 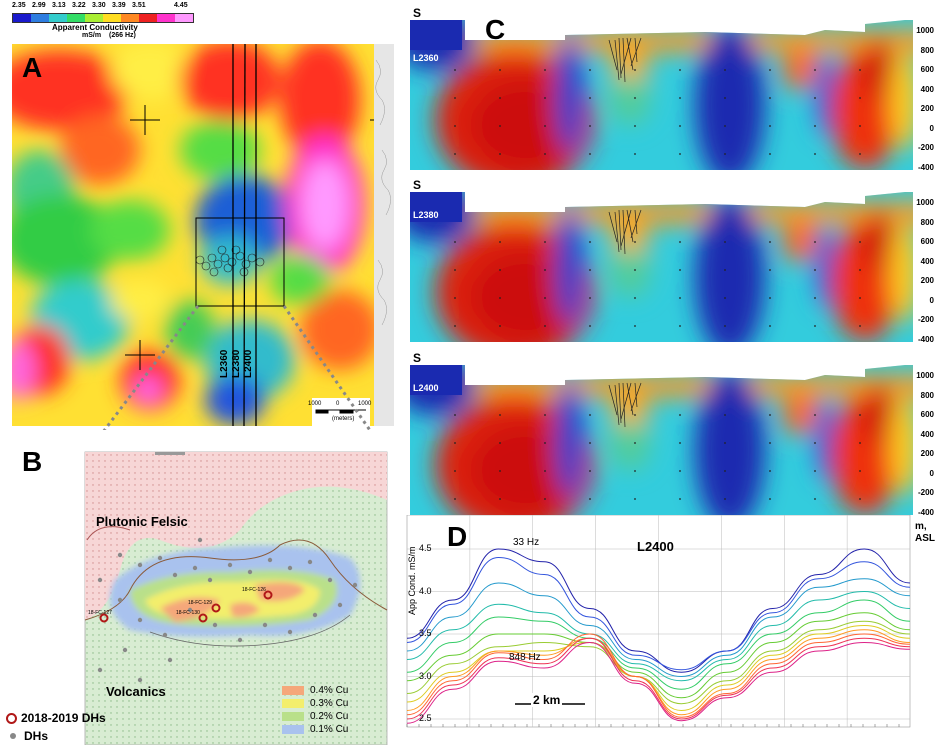 I want to click on section-line-label: L2400, so click(x=426, y=388).